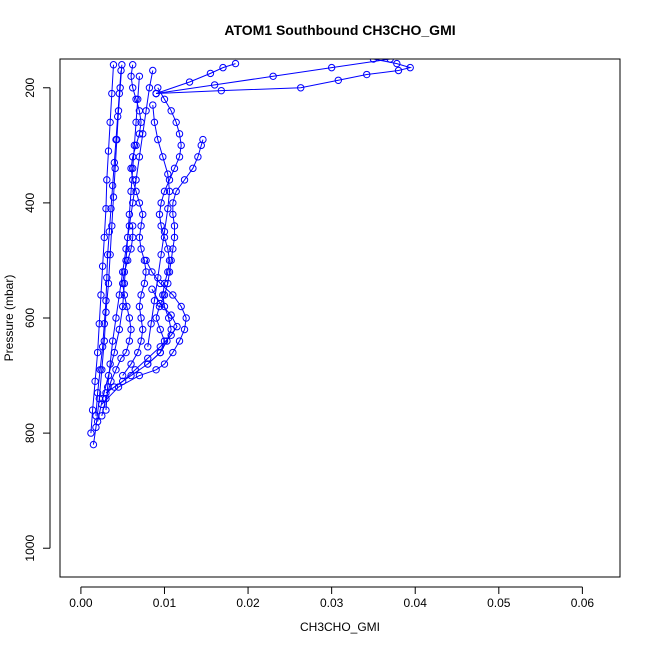 This screenshot has width=650, height=650. What do you see at coordinates (165, 603) in the screenshot?
I see `x-tick-label: 0.01` at bounding box center [165, 603].